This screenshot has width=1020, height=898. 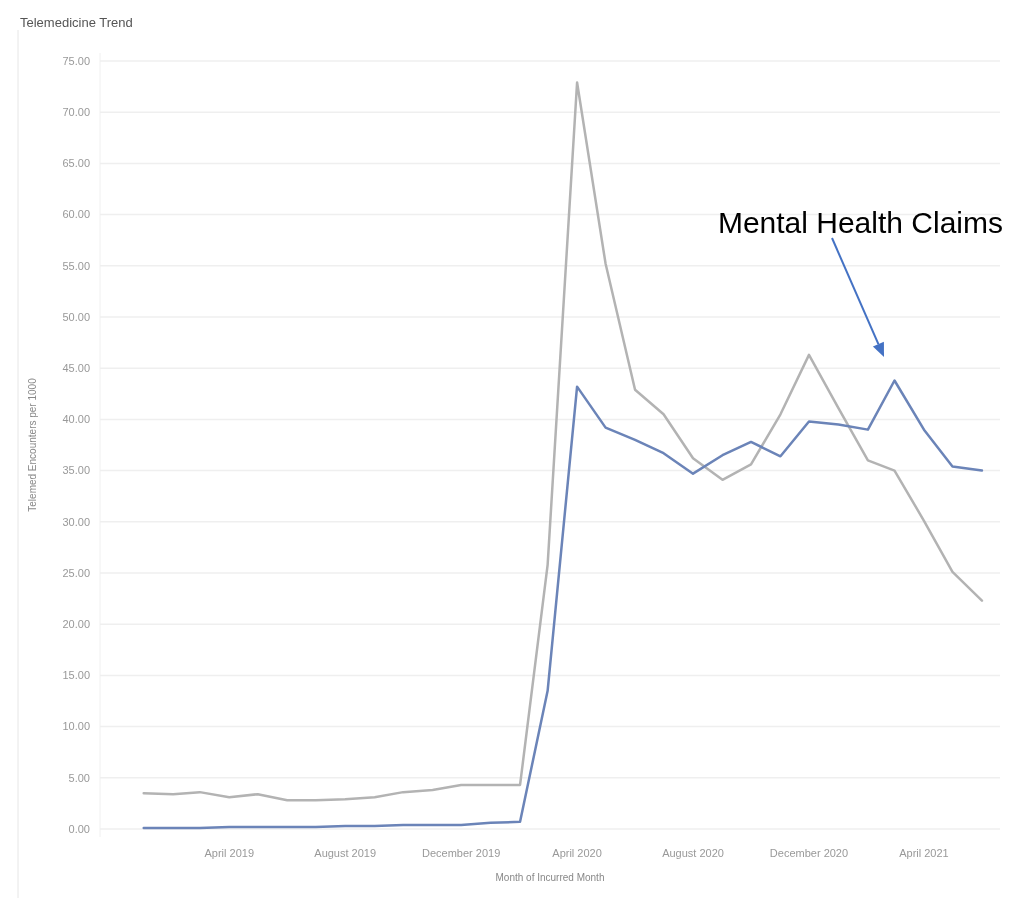 What do you see at coordinates (345, 853) in the screenshot?
I see `x-tick-label: August 2019` at bounding box center [345, 853].